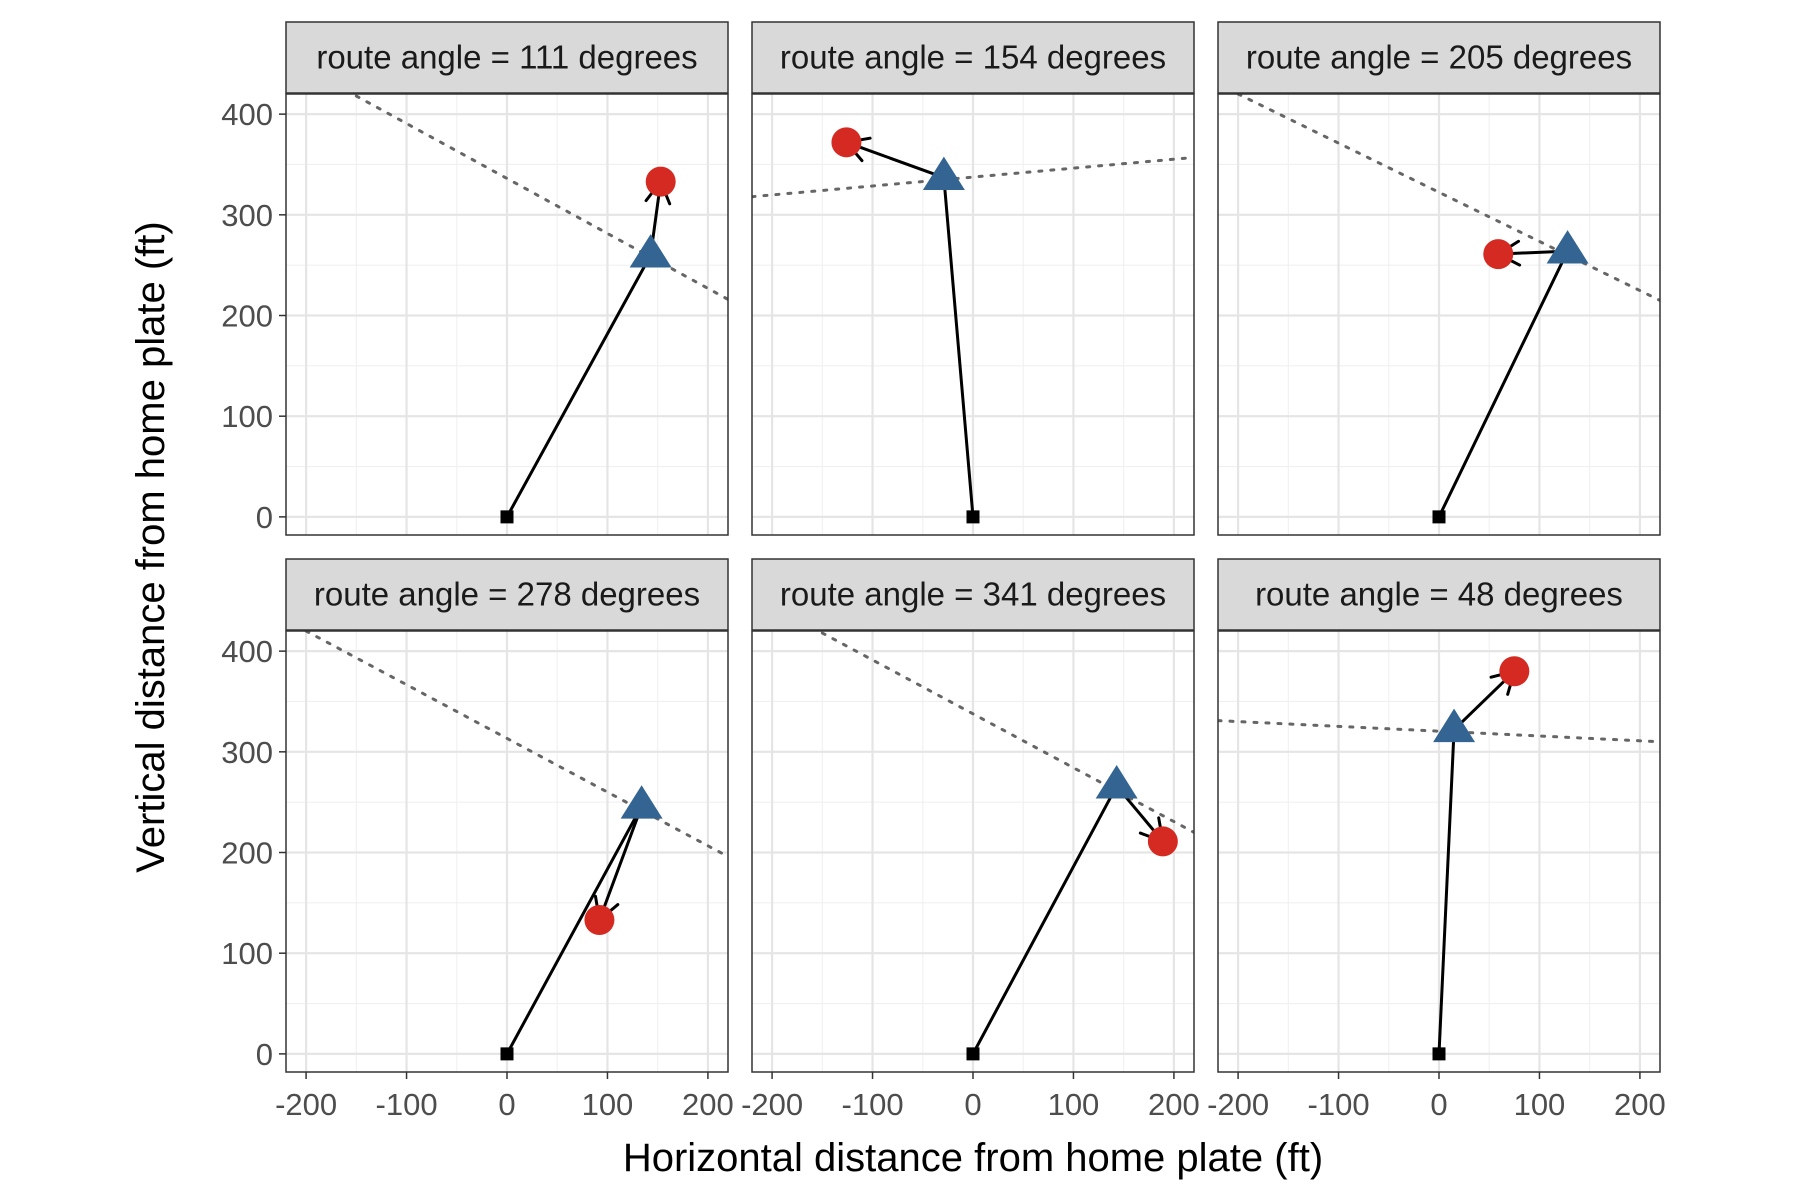 The height and width of the screenshot is (1200, 1800). I want to click on facet-strip-label: route angle = 341 degrees, so click(973, 594).